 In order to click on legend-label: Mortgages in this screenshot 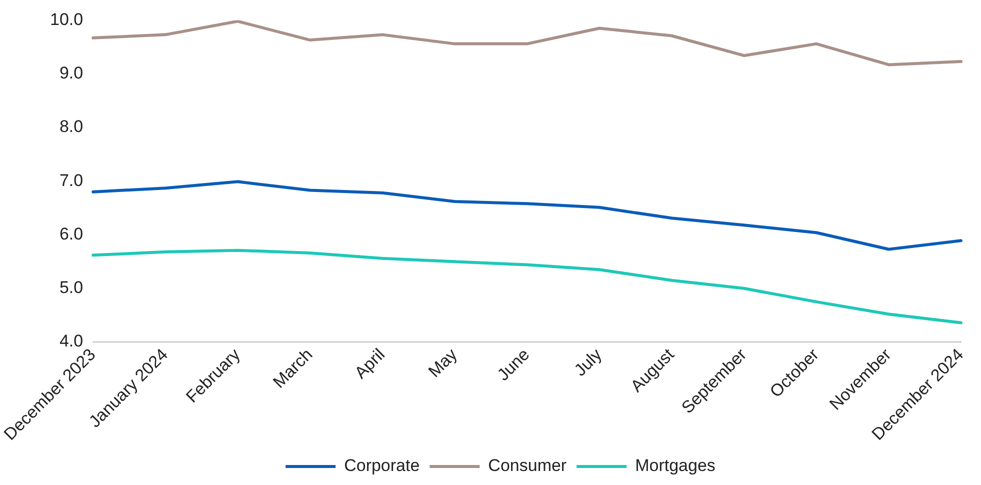, I will do `click(675, 466)`.